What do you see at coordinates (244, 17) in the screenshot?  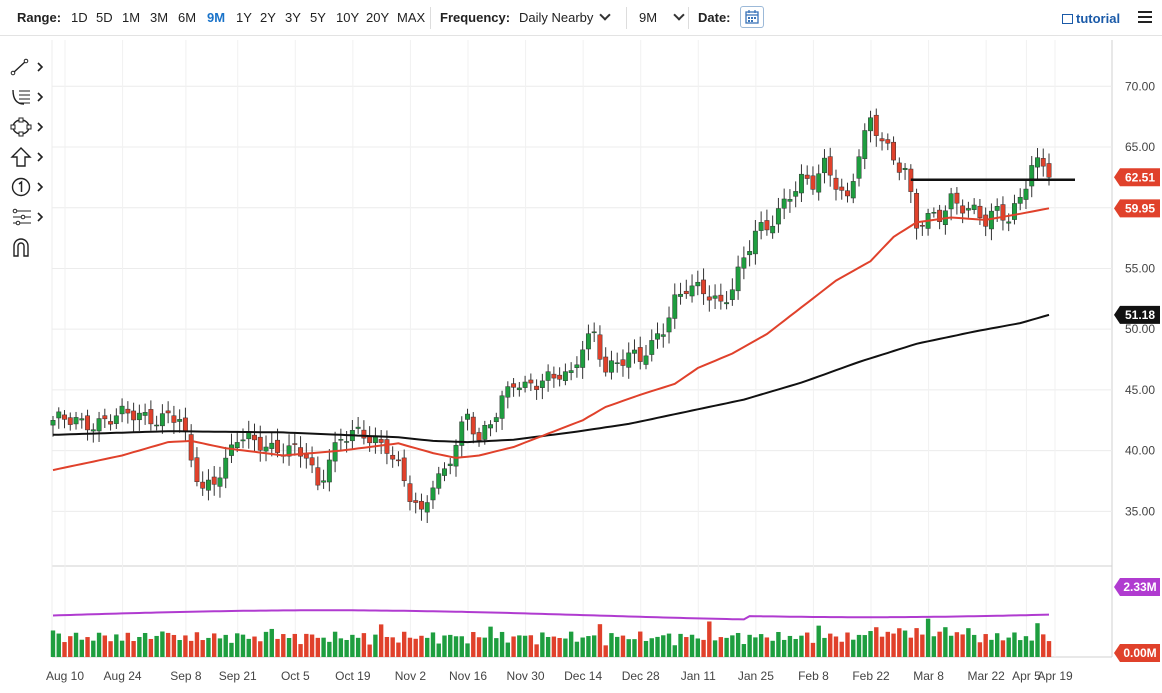 I see `range-button-1y: 1Y` at bounding box center [244, 17].